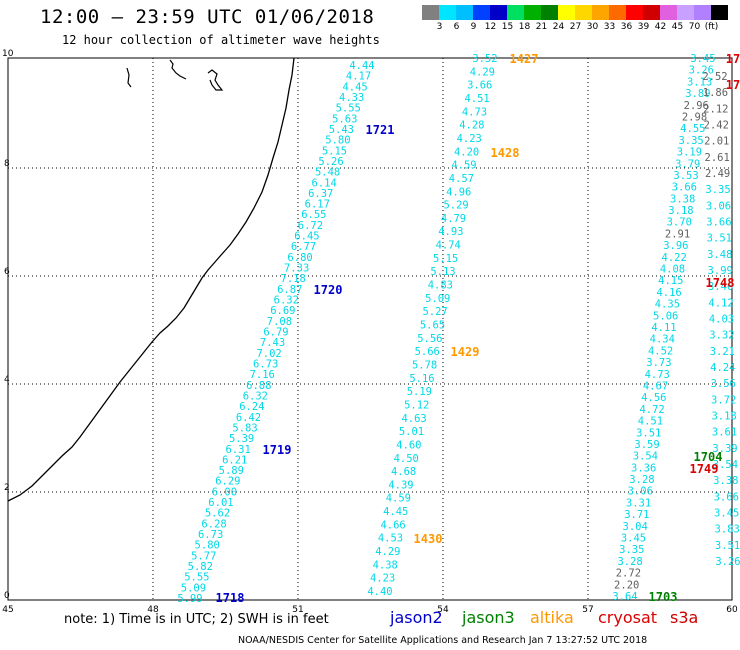  I want to click on wave-height-value: 4.24, so click(722, 368).